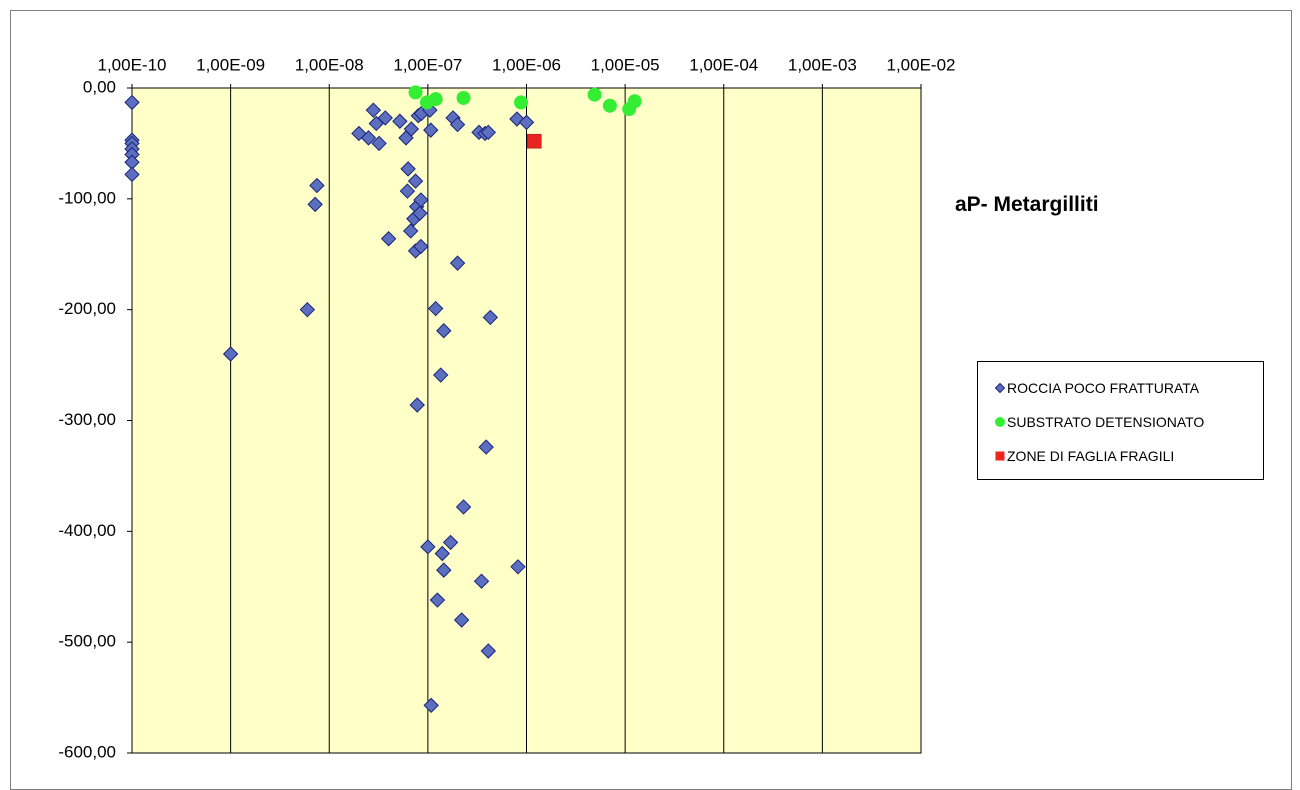  What do you see at coordinates (1000, 422) in the screenshot?
I see `circle-icon` at bounding box center [1000, 422].